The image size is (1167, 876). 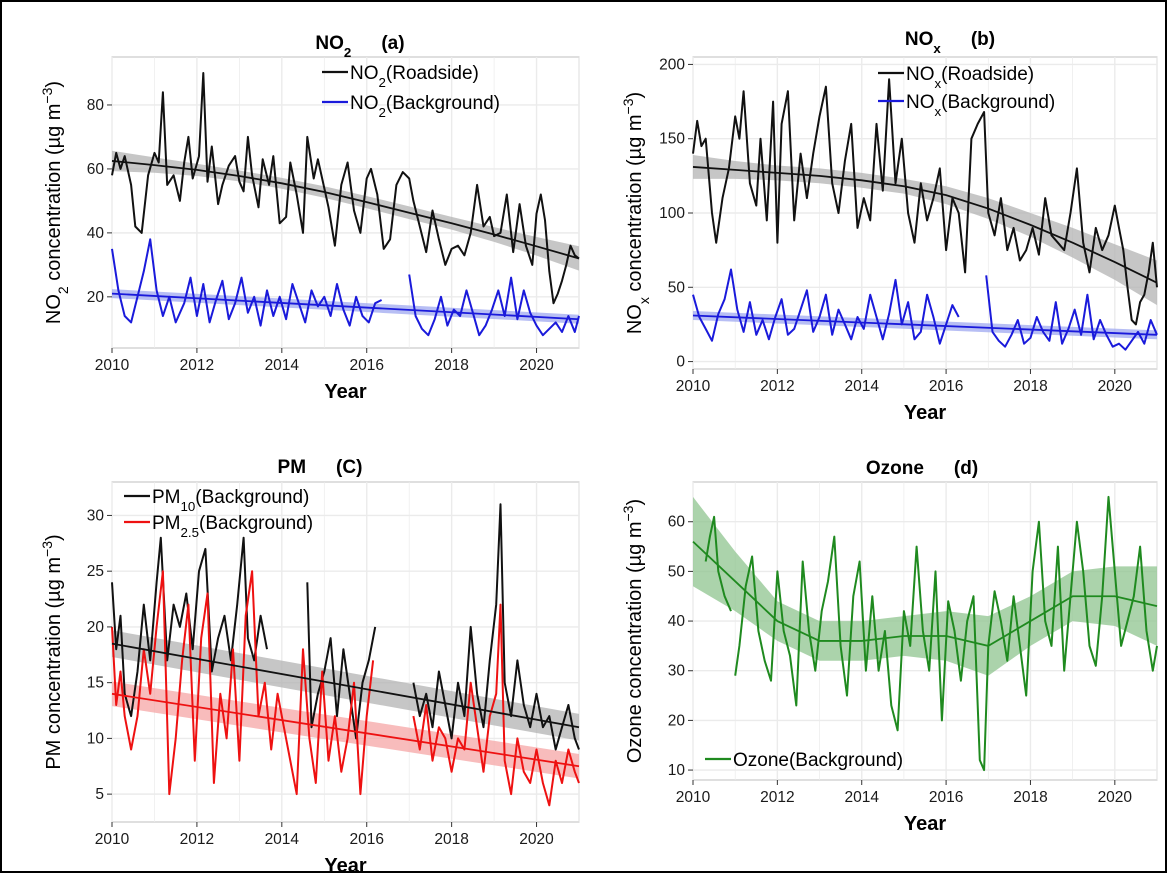 I want to click on legend-label: NO2(Roadside), so click(x=414, y=76).